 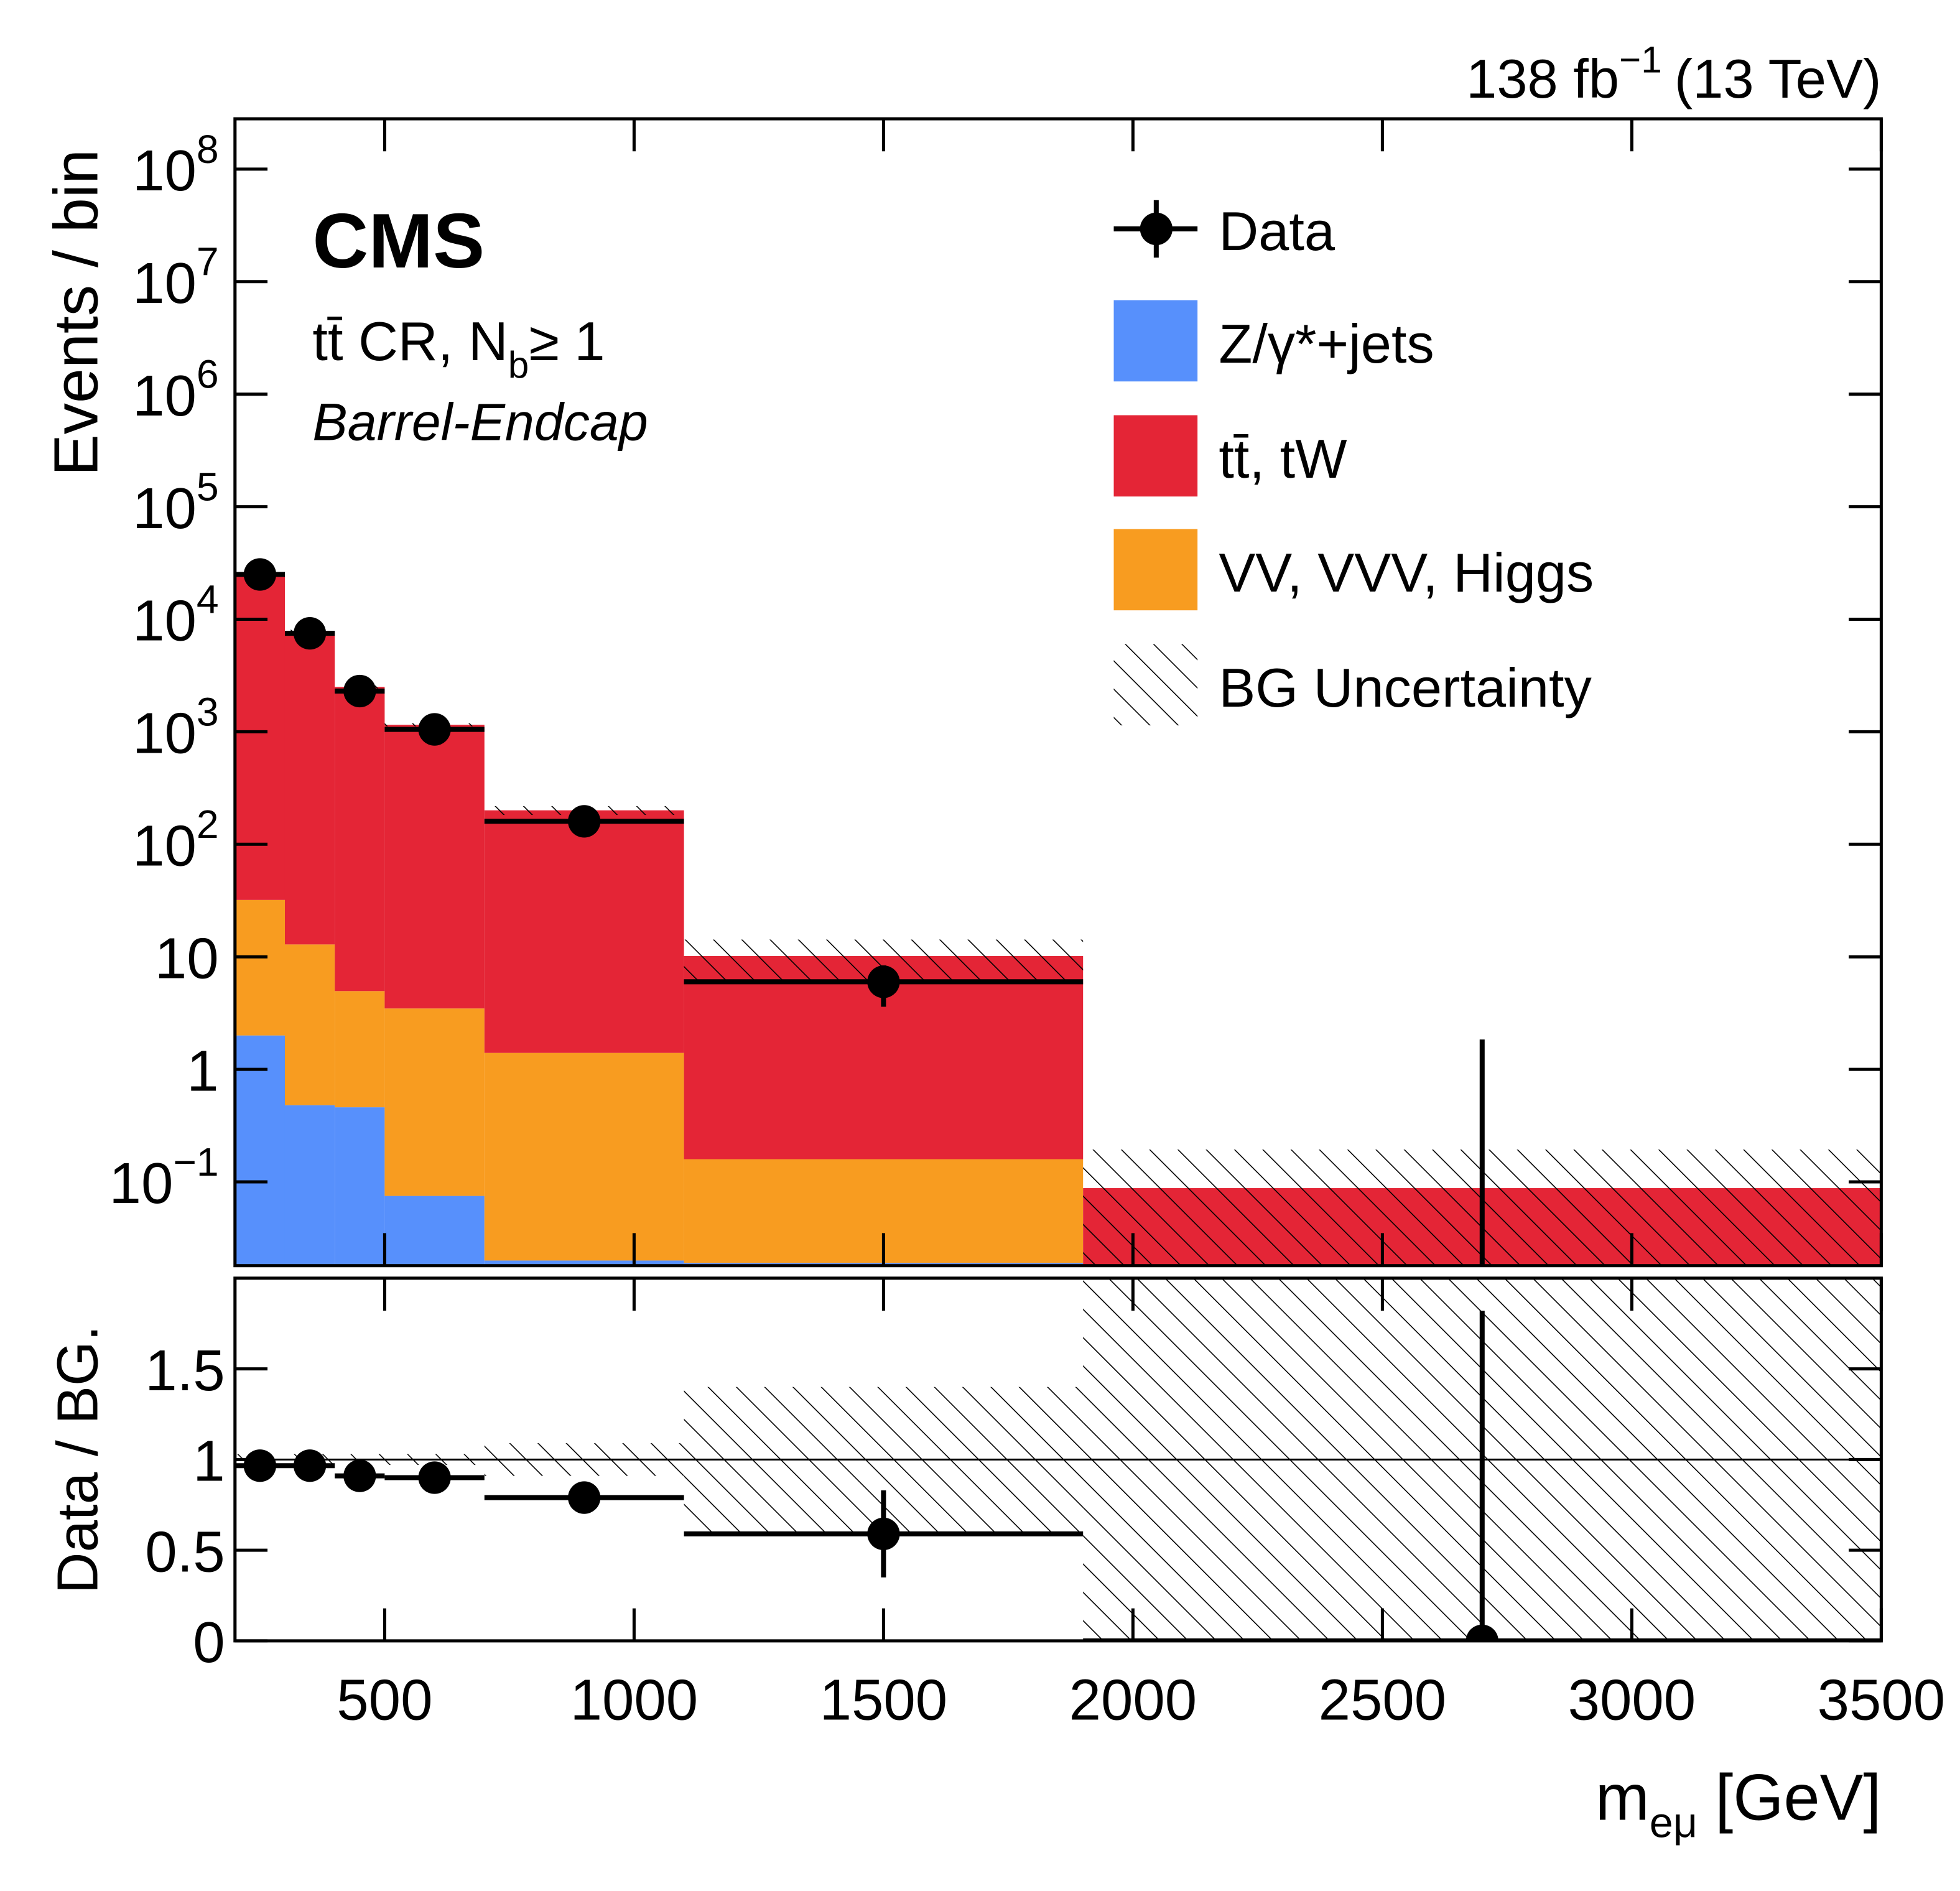 I want to click on y-tick-label: 10⁶, so click(x=175, y=390).